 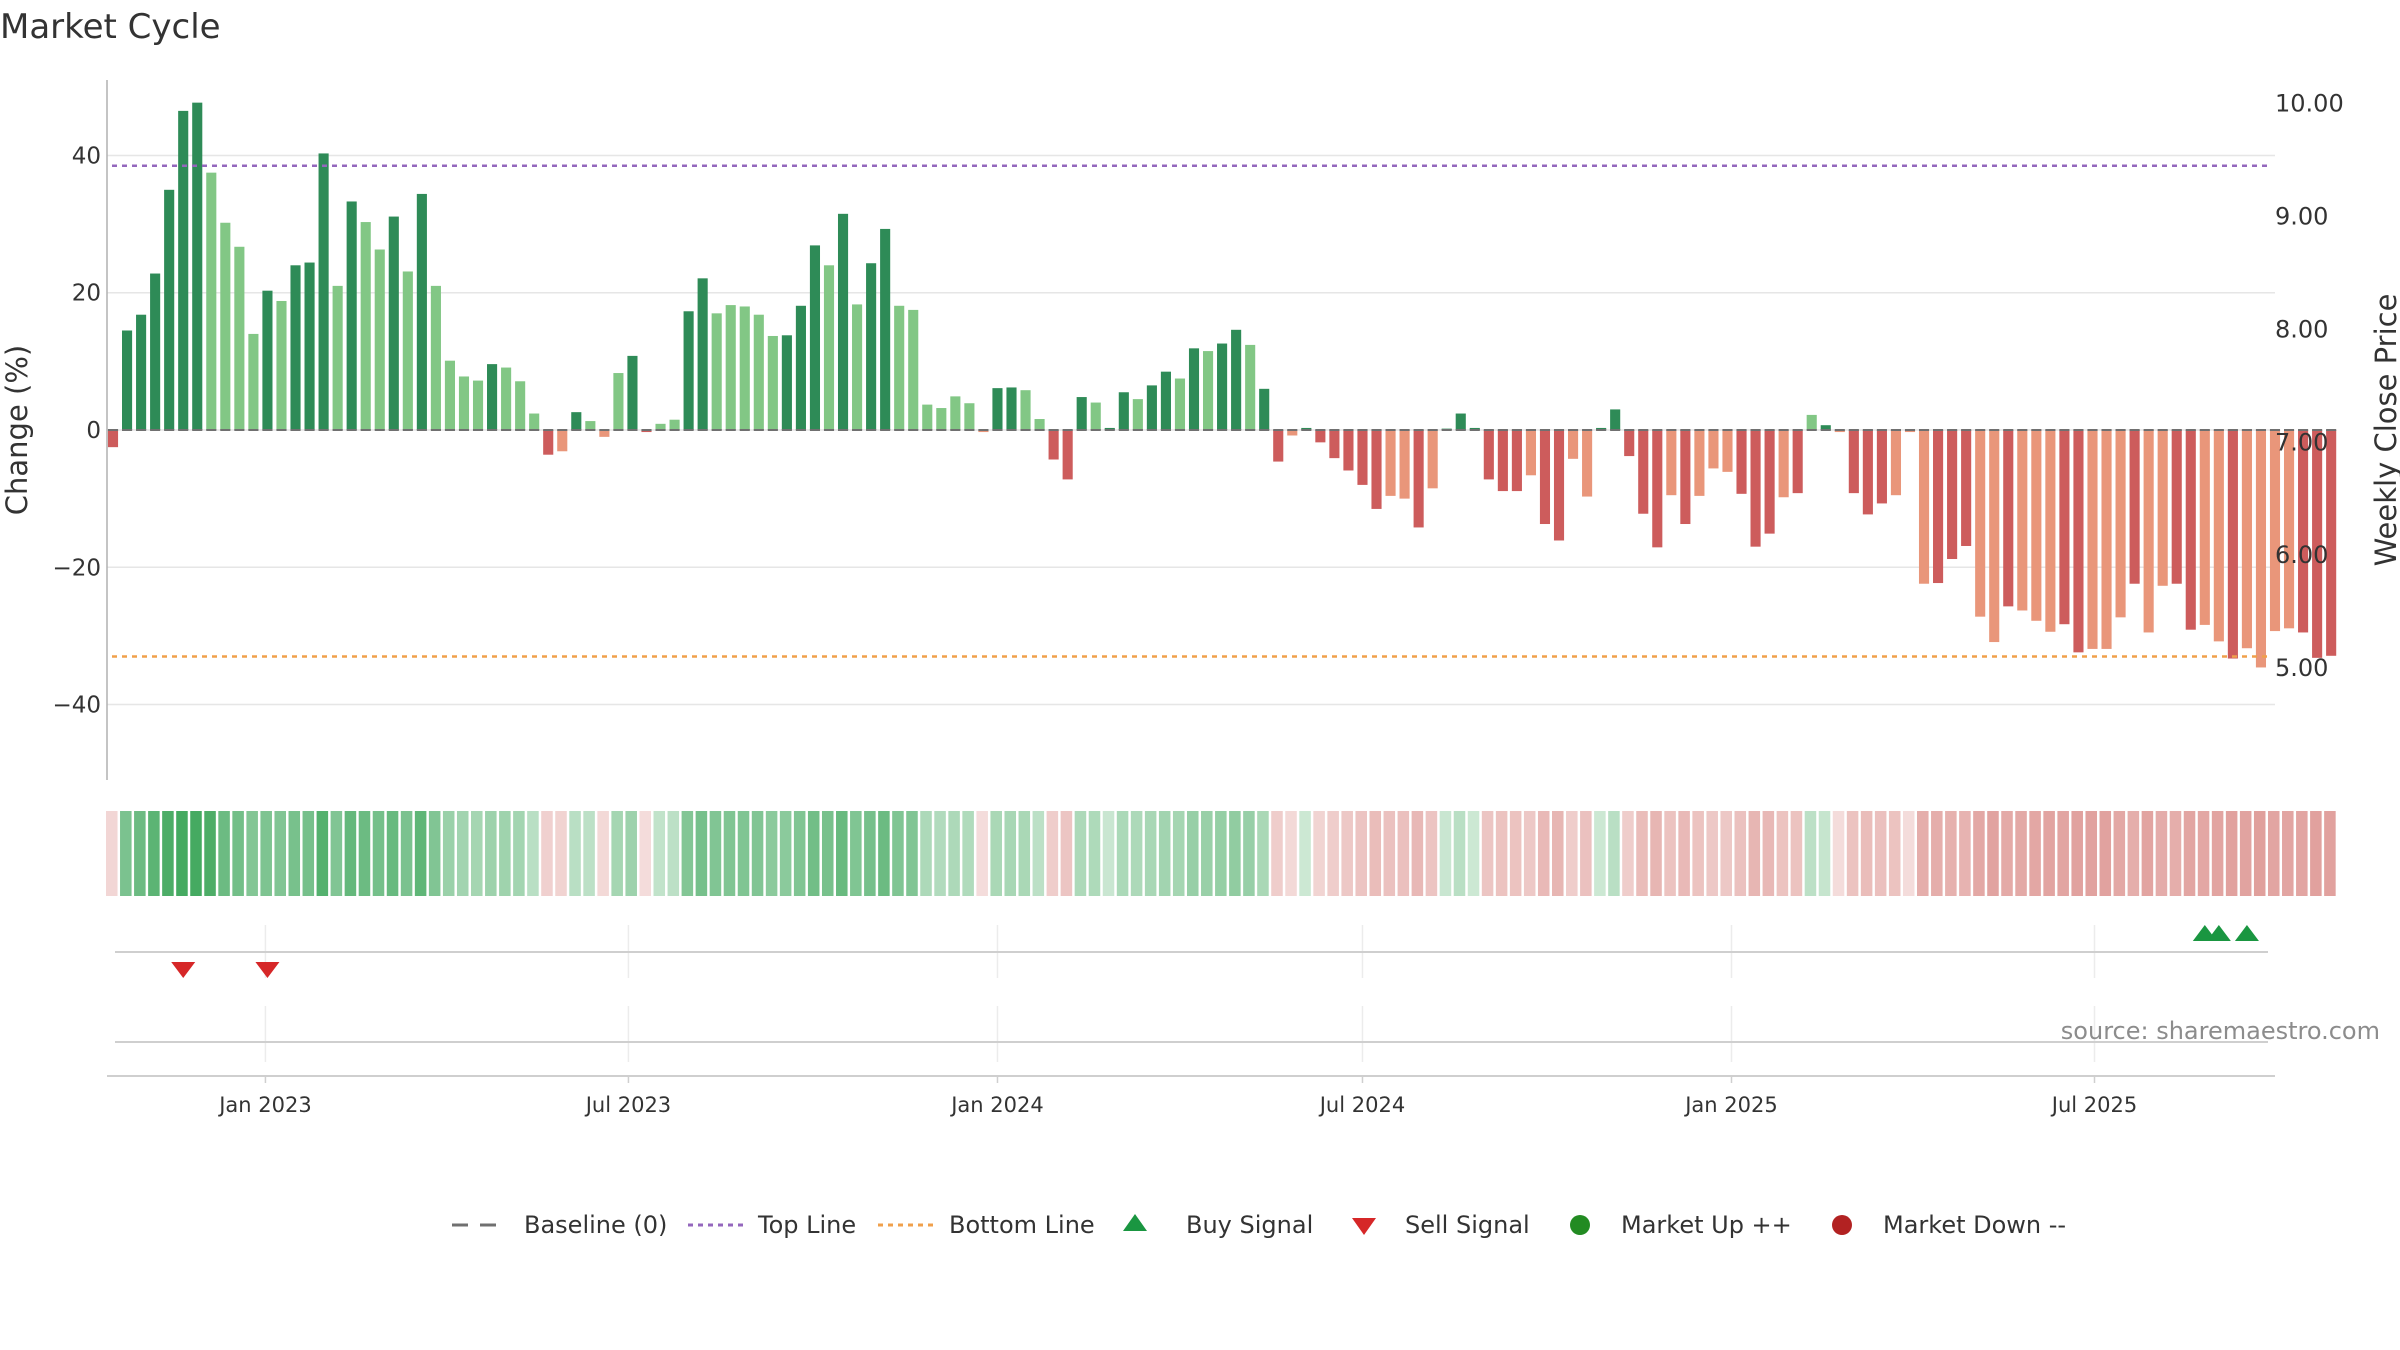 I want to click on x-tick-label: Jan 2025, so click(x=1730, y=1105).